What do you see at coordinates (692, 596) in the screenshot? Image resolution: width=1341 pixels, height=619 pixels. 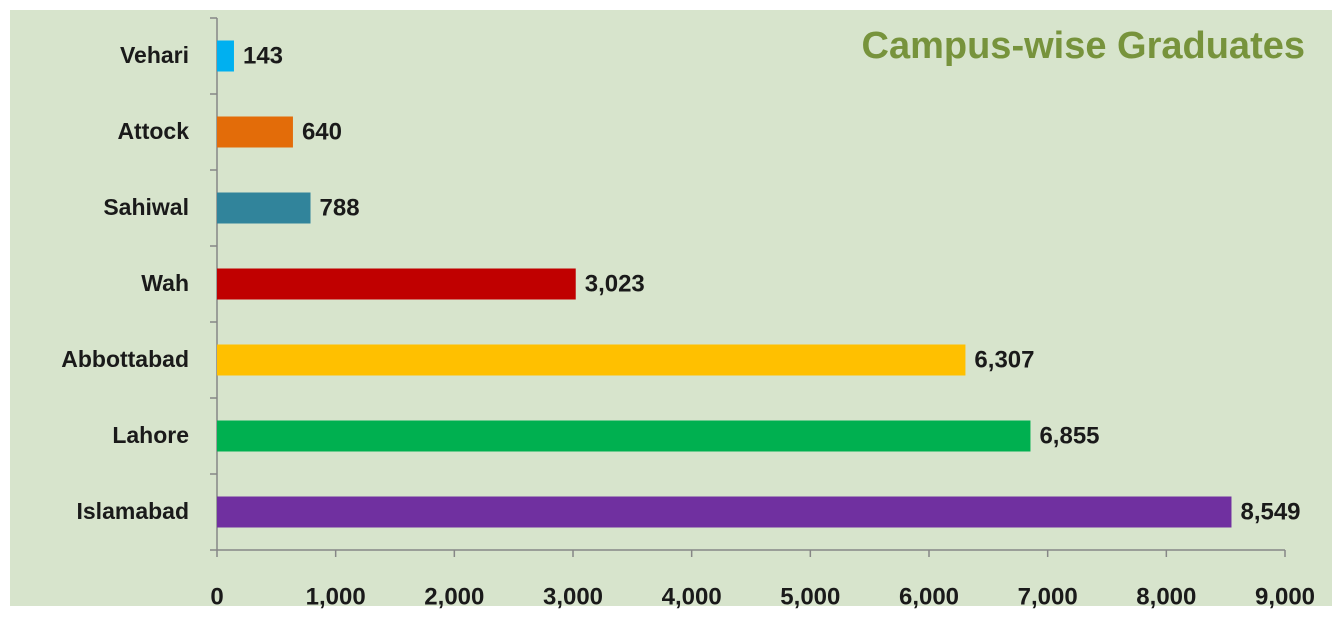 I see `x-tick-label: 4,000` at bounding box center [692, 596].